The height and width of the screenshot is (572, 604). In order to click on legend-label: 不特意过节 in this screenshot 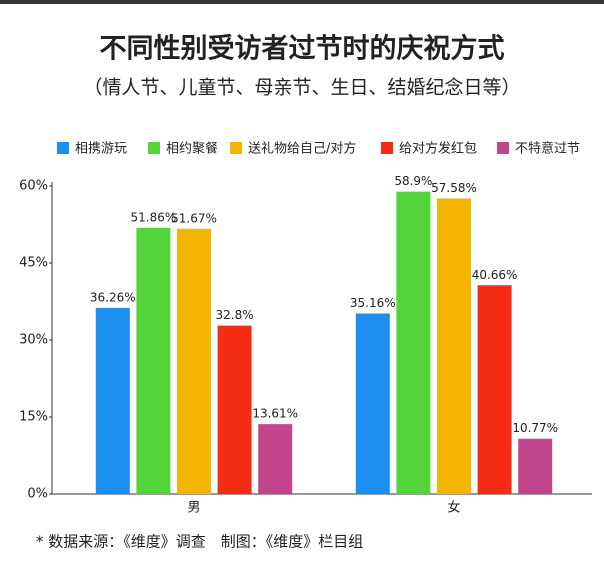, I will do `click(547, 149)`.